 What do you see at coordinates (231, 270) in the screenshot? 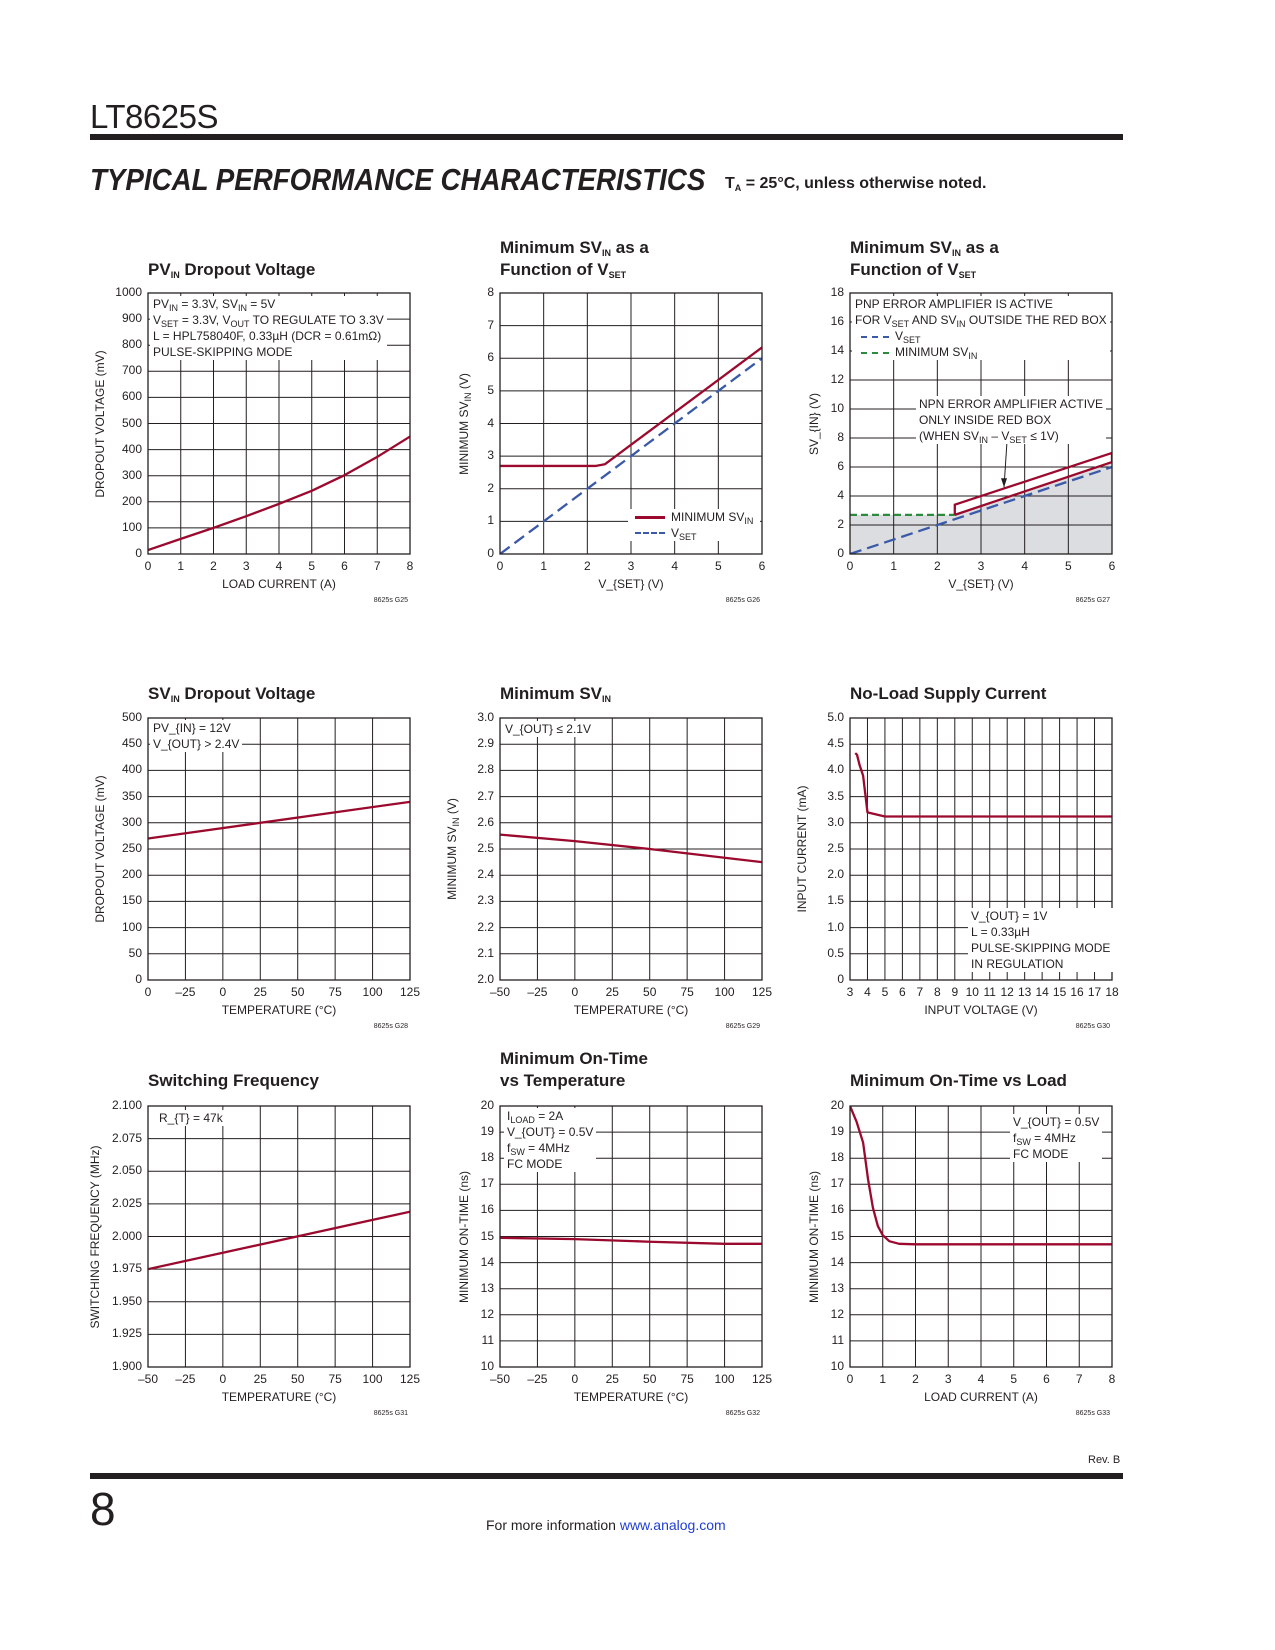
I see `chart-title: PVIN Dropout Voltage` at bounding box center [231, 270].